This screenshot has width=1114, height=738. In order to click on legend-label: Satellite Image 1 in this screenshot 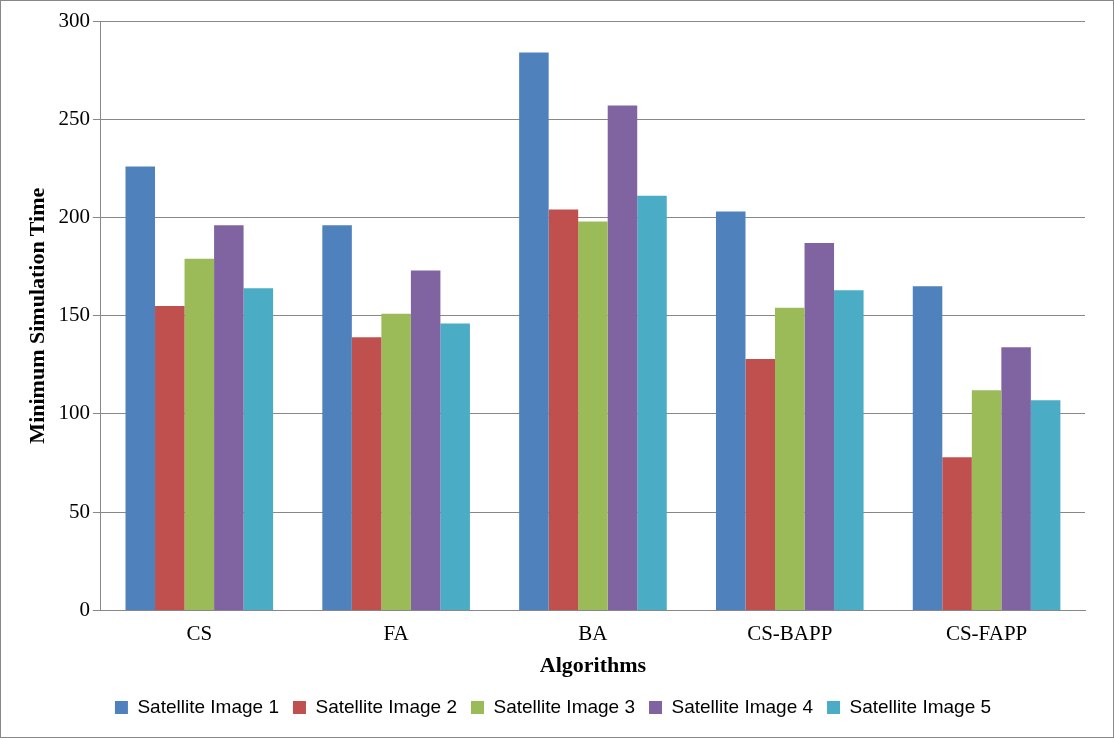, I will do `click(208, 706)`.